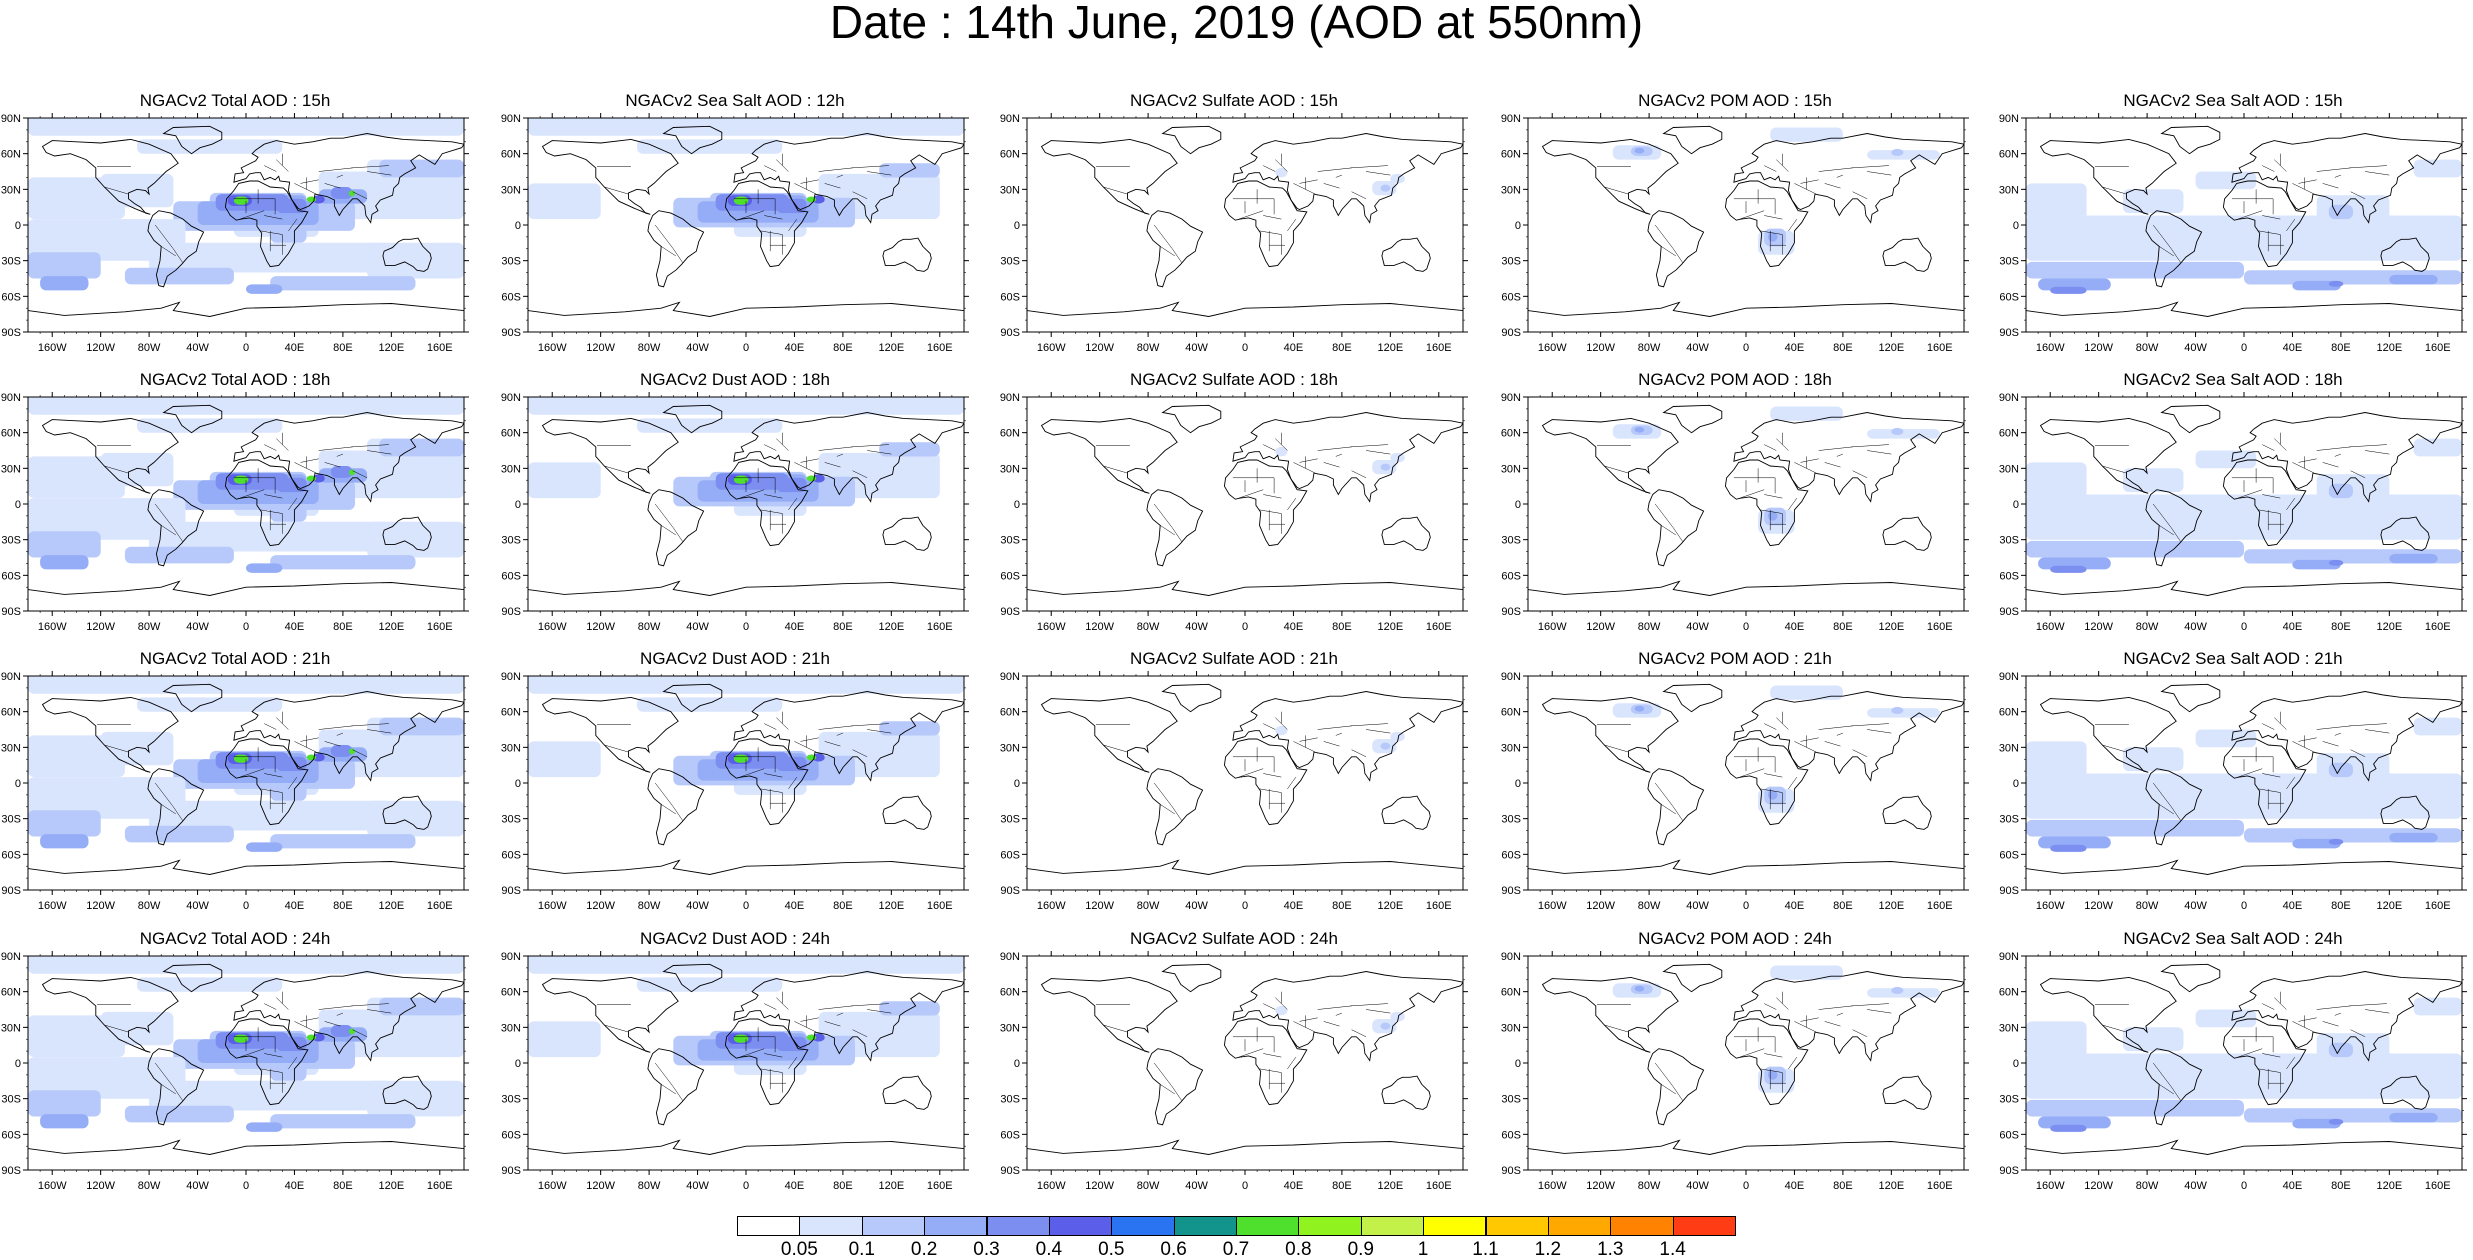 This screenshot has width=2473, height=1260. What do you see at coordinates (391, 906) in the screenshot?
I see `lon-tick-label: 120E` at bounding box center [391, 906].